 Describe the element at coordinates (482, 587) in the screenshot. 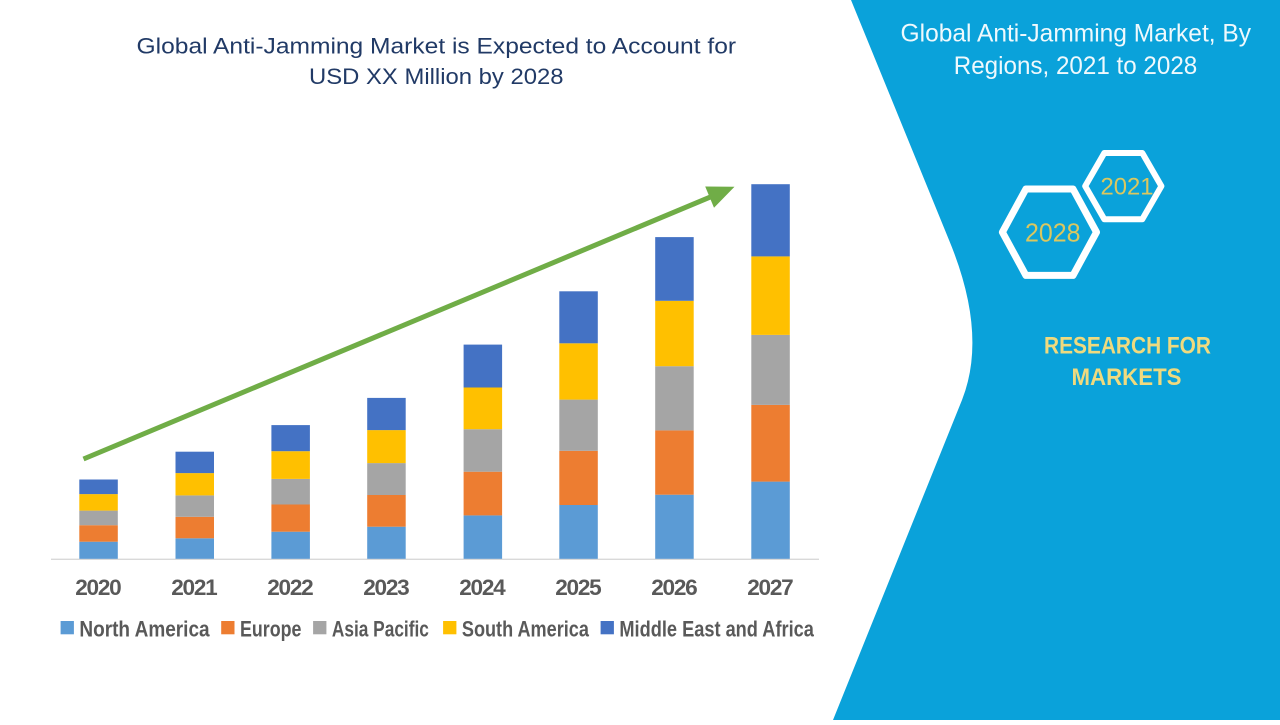

I see `svg-text: 2024` at that location.